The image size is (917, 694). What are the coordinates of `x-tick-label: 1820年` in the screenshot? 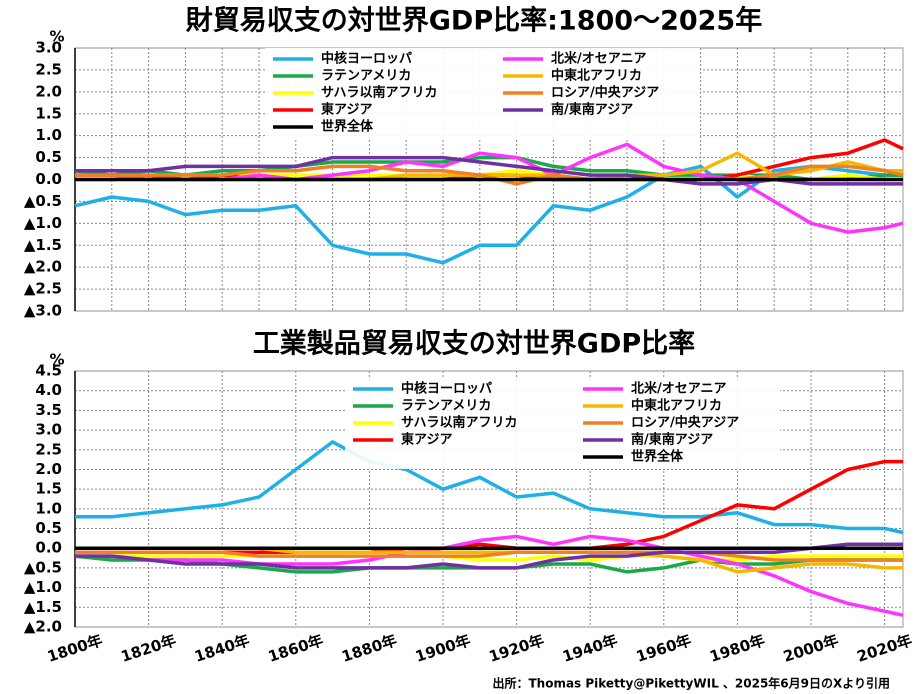 It's located at (149, 648).